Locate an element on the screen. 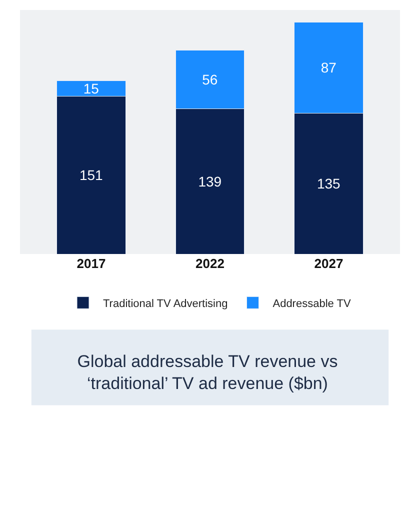 The width and height of the screenshot is (415, 512). data-label: 56 is located at coordinates (210, 80).